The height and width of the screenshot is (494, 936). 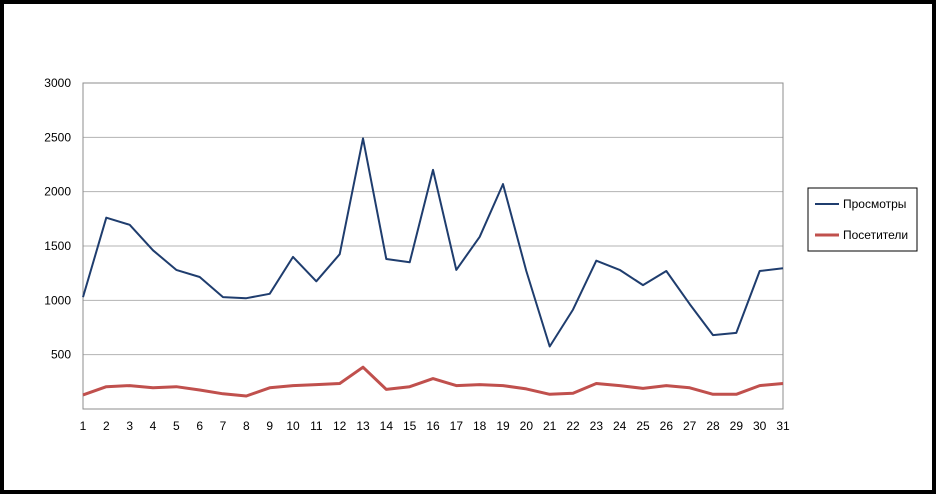 I want to click on y-tick-label: 1000, so click(x=57, y=300).